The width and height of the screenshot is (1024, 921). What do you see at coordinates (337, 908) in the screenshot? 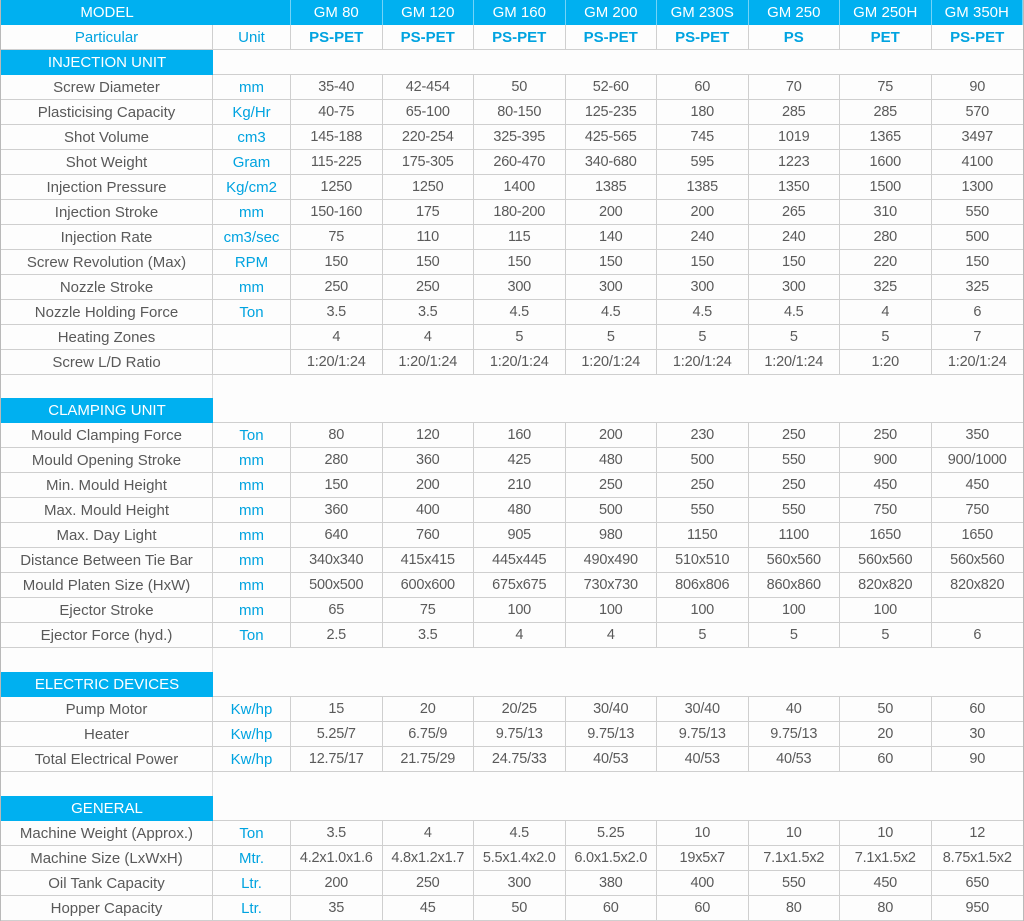
I see `value-cell: 35` at bounding box center [337, 908].